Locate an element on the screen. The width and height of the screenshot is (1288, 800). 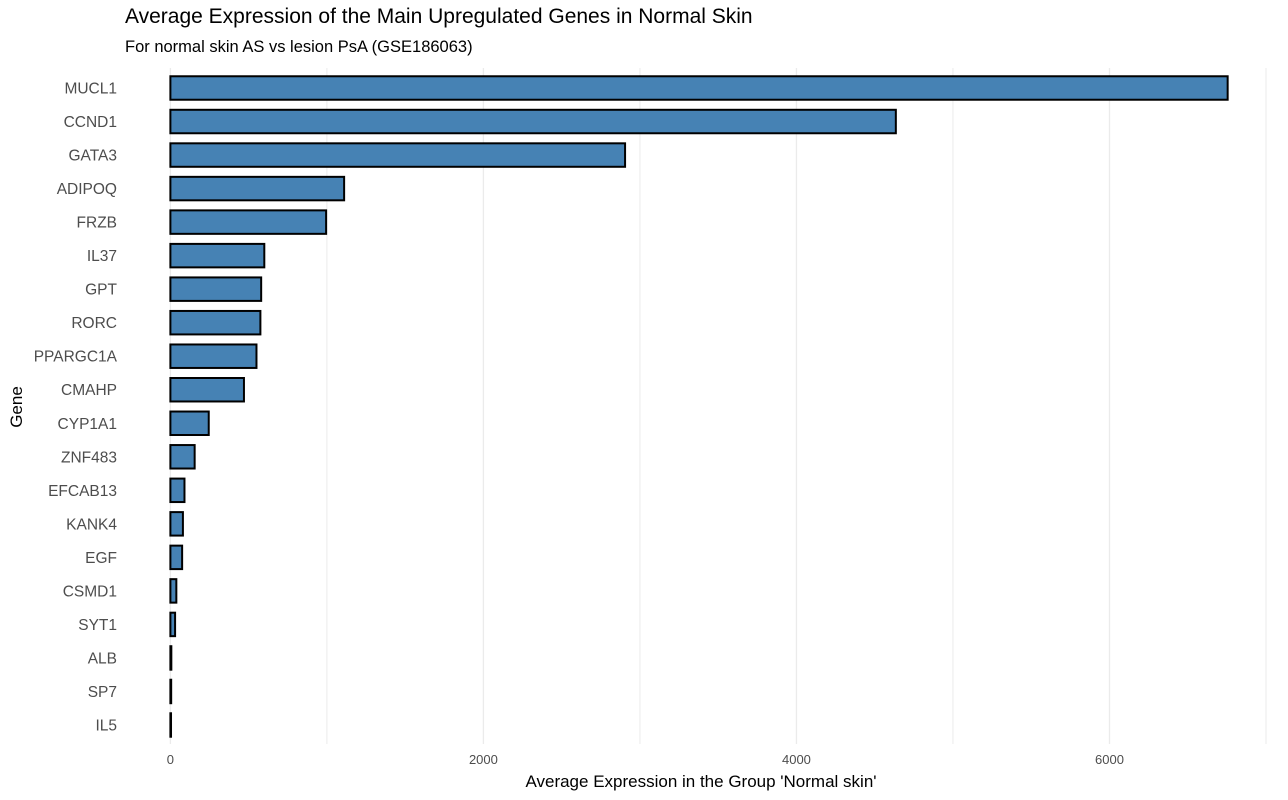
y-tick-label: ADIPOQ is located at coordinates (87, 189).